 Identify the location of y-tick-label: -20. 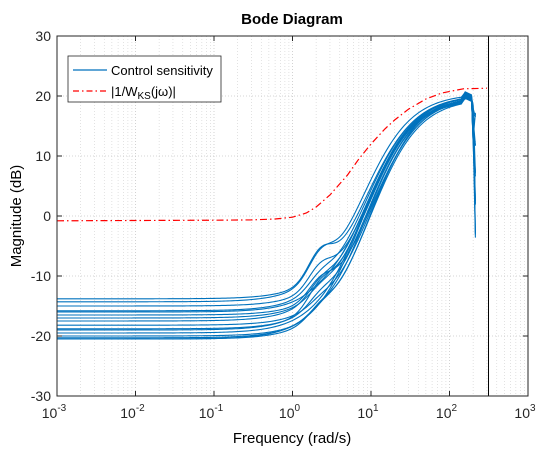
(41, 336).